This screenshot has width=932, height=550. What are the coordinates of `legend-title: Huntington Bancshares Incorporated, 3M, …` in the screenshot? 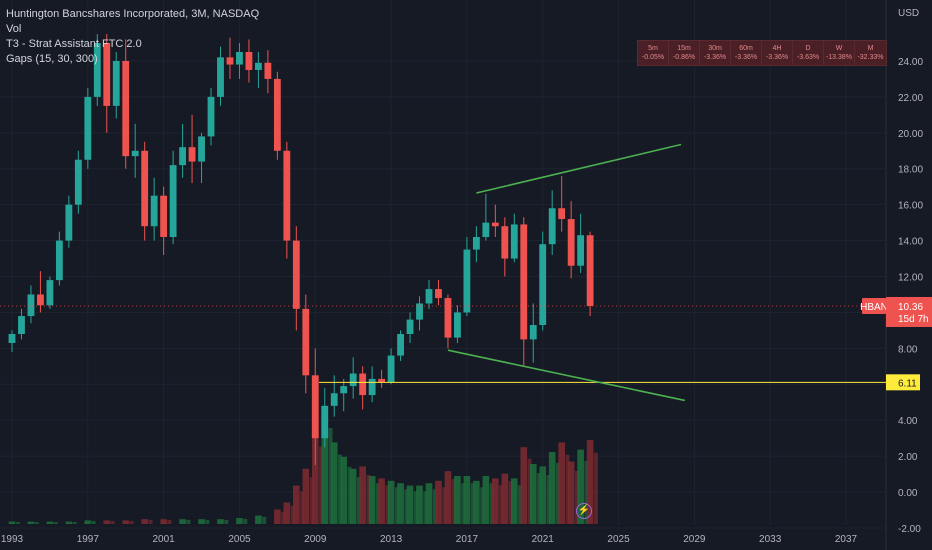 It's located at (133, 14).